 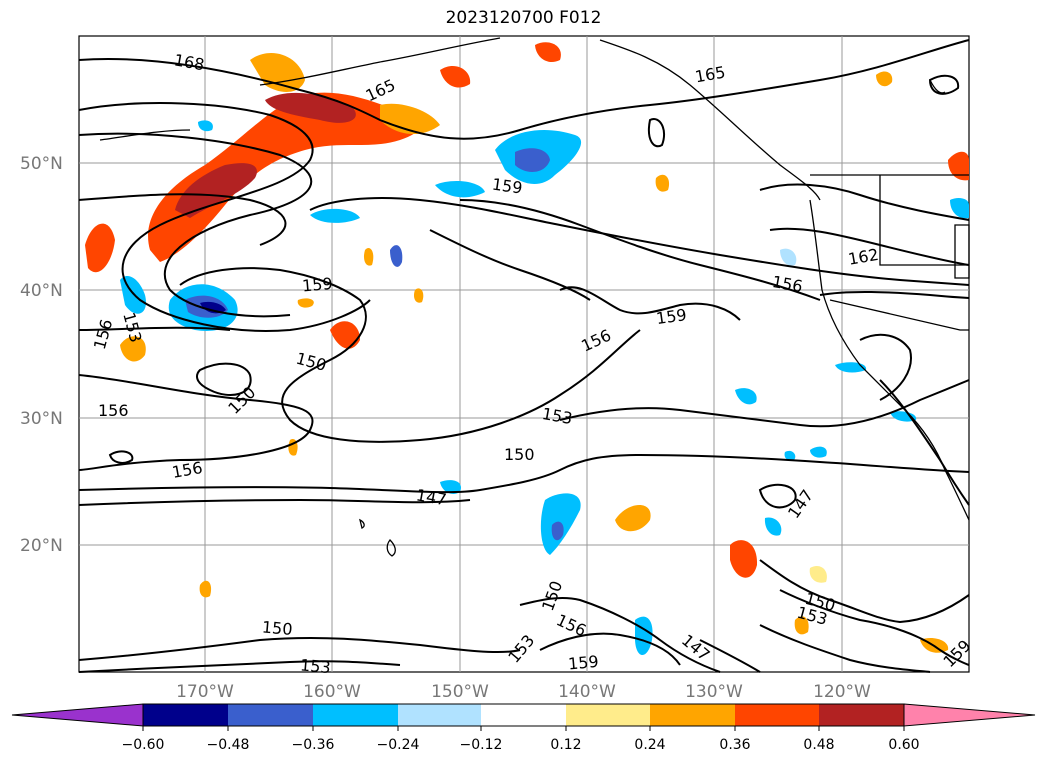 What do you see at coordinates (398, 745) in the screenshot?
I see `colorbar-tick: −0.24` at bounding box center [398, 745].